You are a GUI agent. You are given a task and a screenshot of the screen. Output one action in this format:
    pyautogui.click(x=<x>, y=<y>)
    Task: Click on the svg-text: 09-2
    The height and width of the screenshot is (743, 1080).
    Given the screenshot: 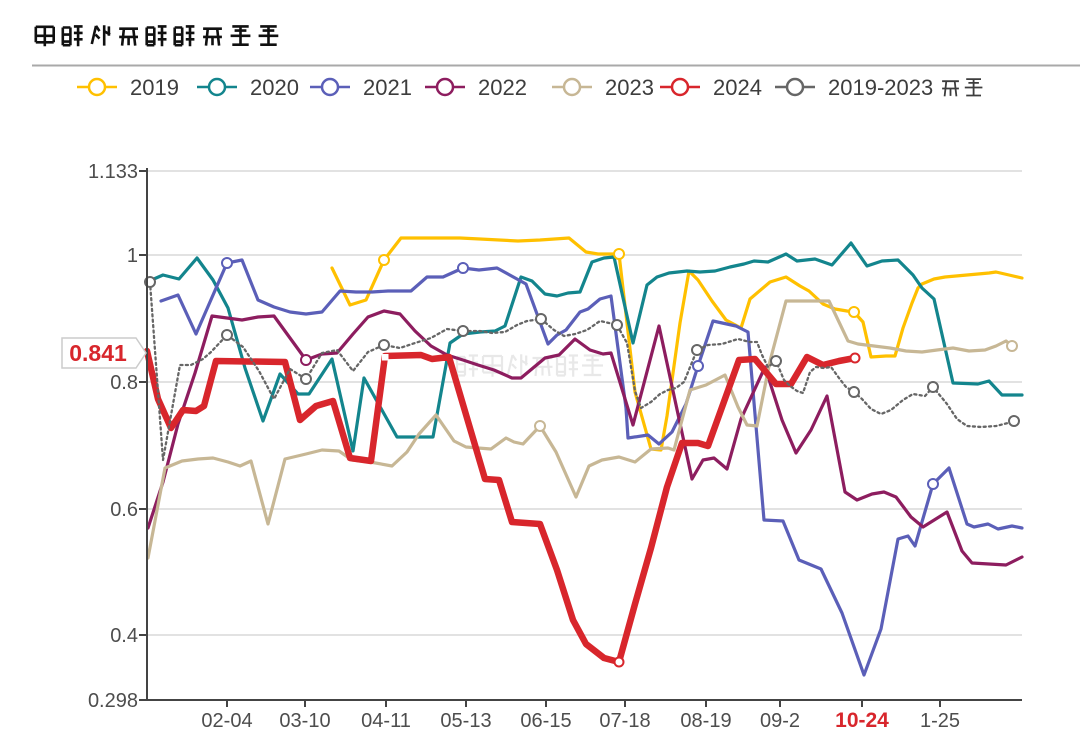 What is the action you would take?
    pyautogui.click(x=780, y=721)
    